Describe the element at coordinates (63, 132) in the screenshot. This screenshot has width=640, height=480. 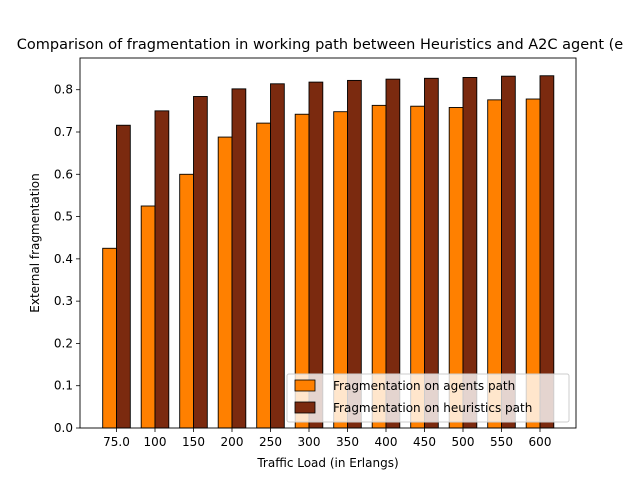
I see `y-tick-label: 0.7` at that location.